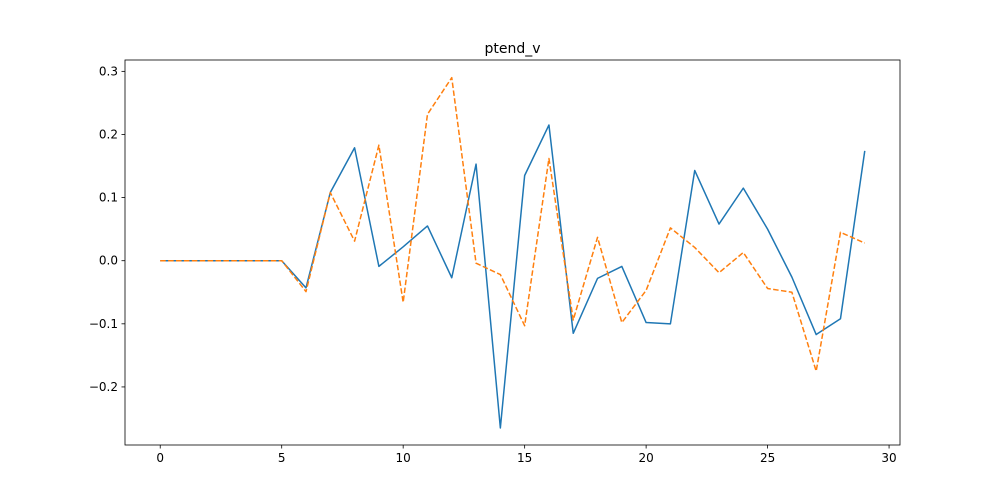 The image size is (1000, 500). Describe the element at coordinates (108, 134) in the screenshot. I see `y-tick-label: 0.2` at that location.